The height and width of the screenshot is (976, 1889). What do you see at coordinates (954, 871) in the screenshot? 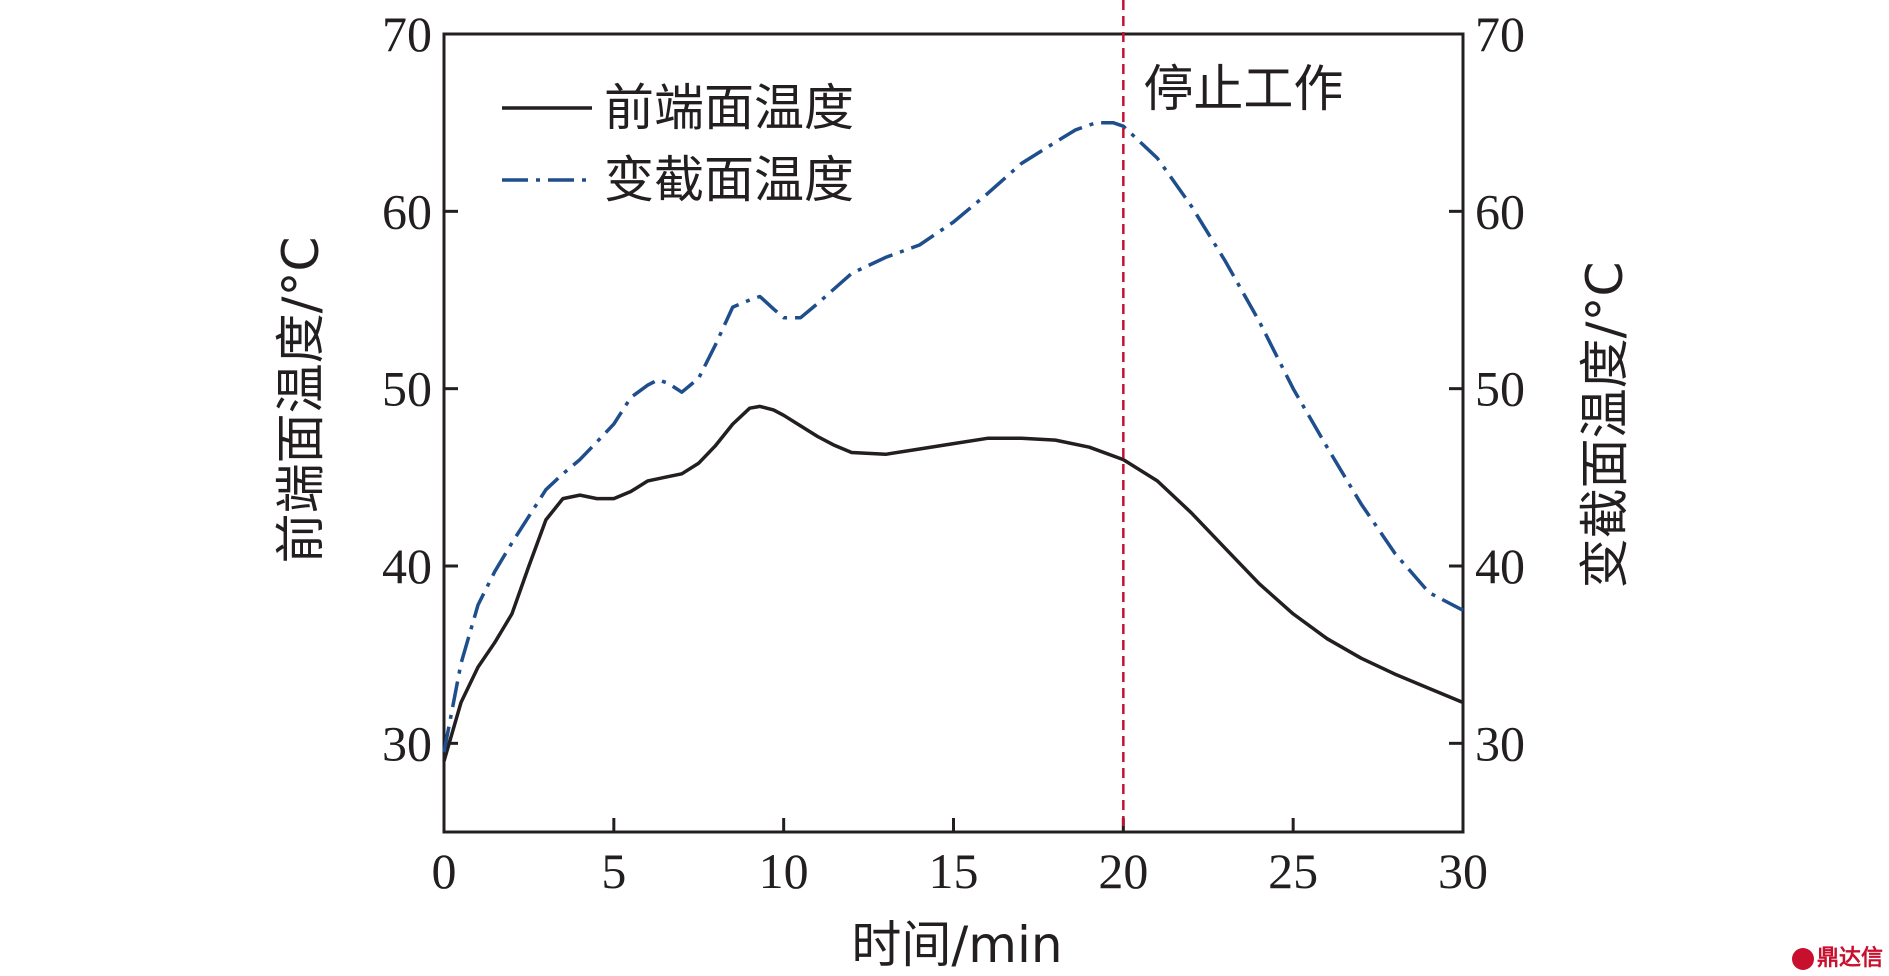
I see `x-tick-label: 15` at bounding box center [954, 871].